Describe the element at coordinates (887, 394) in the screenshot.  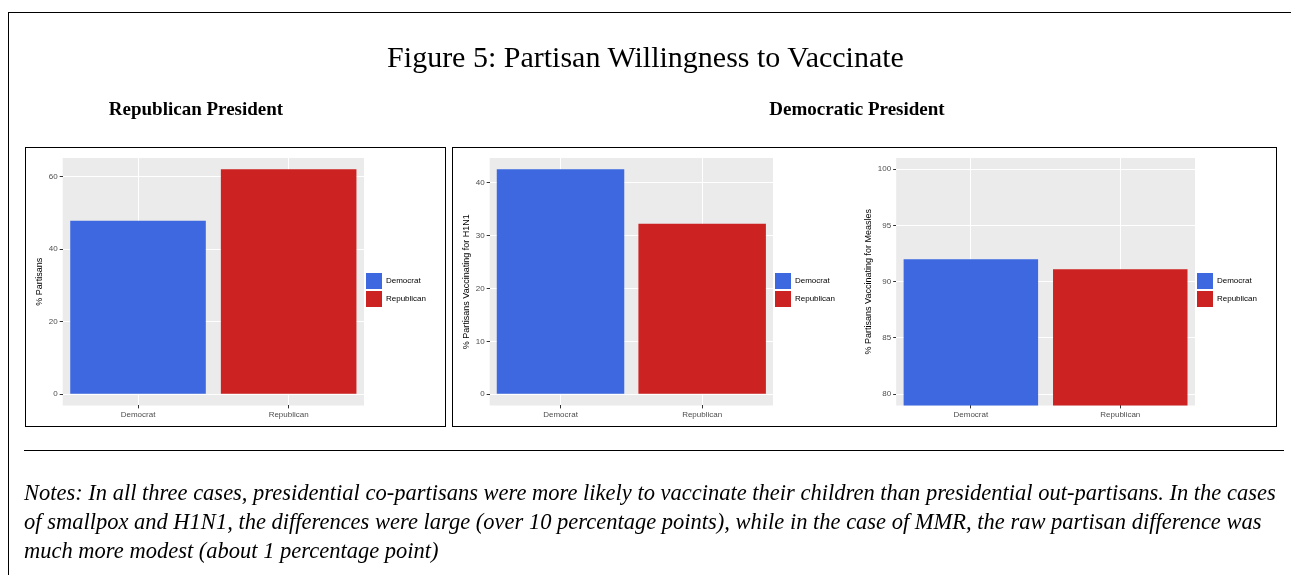
I see `y-tick-label: 80` at that location.